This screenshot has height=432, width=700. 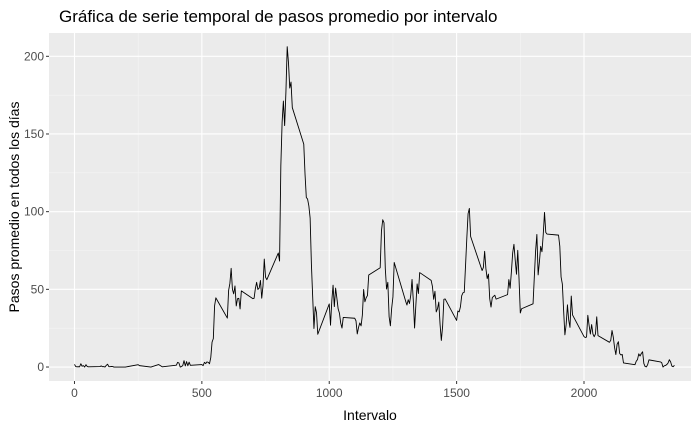 I want to click on x-tick-label: 0, so click(x=74, y=393).